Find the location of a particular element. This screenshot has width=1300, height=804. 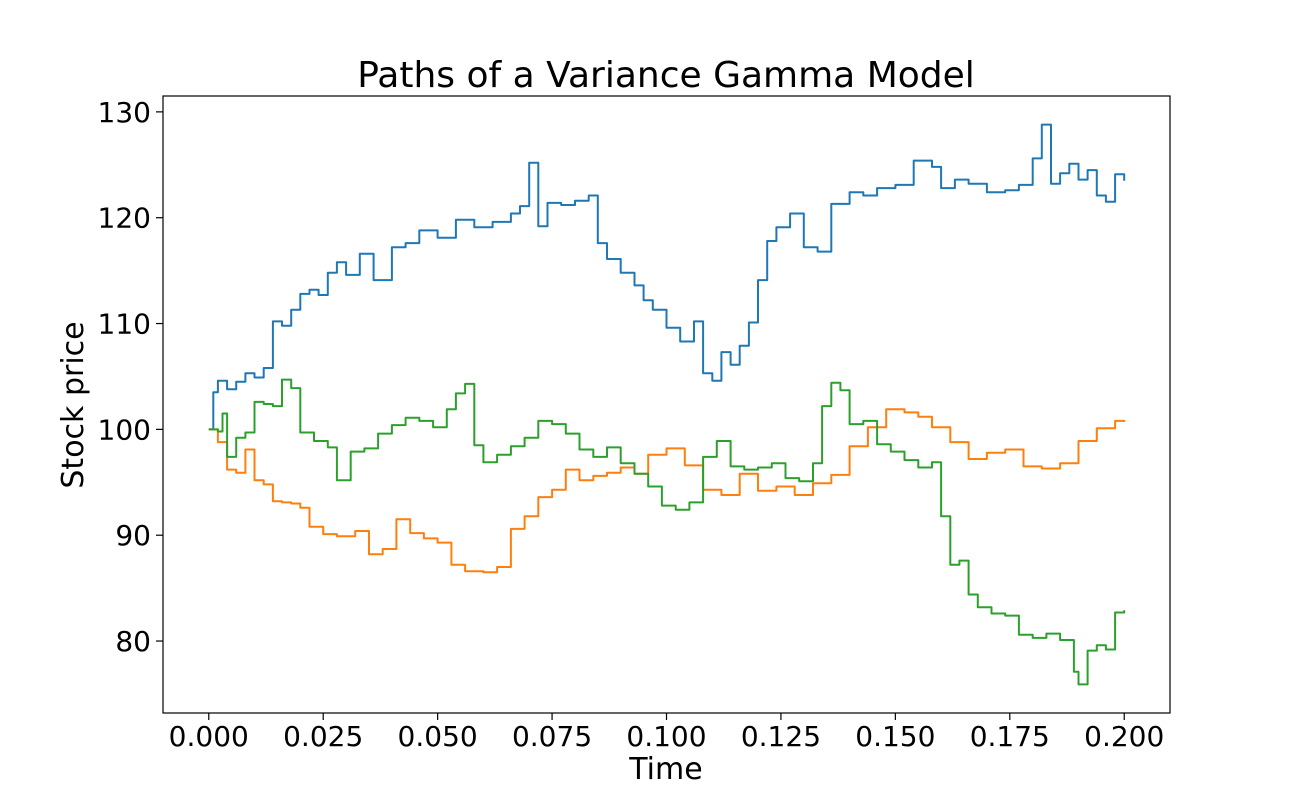

x-tick-label: 0.050 is located at coordinates (438, 736).